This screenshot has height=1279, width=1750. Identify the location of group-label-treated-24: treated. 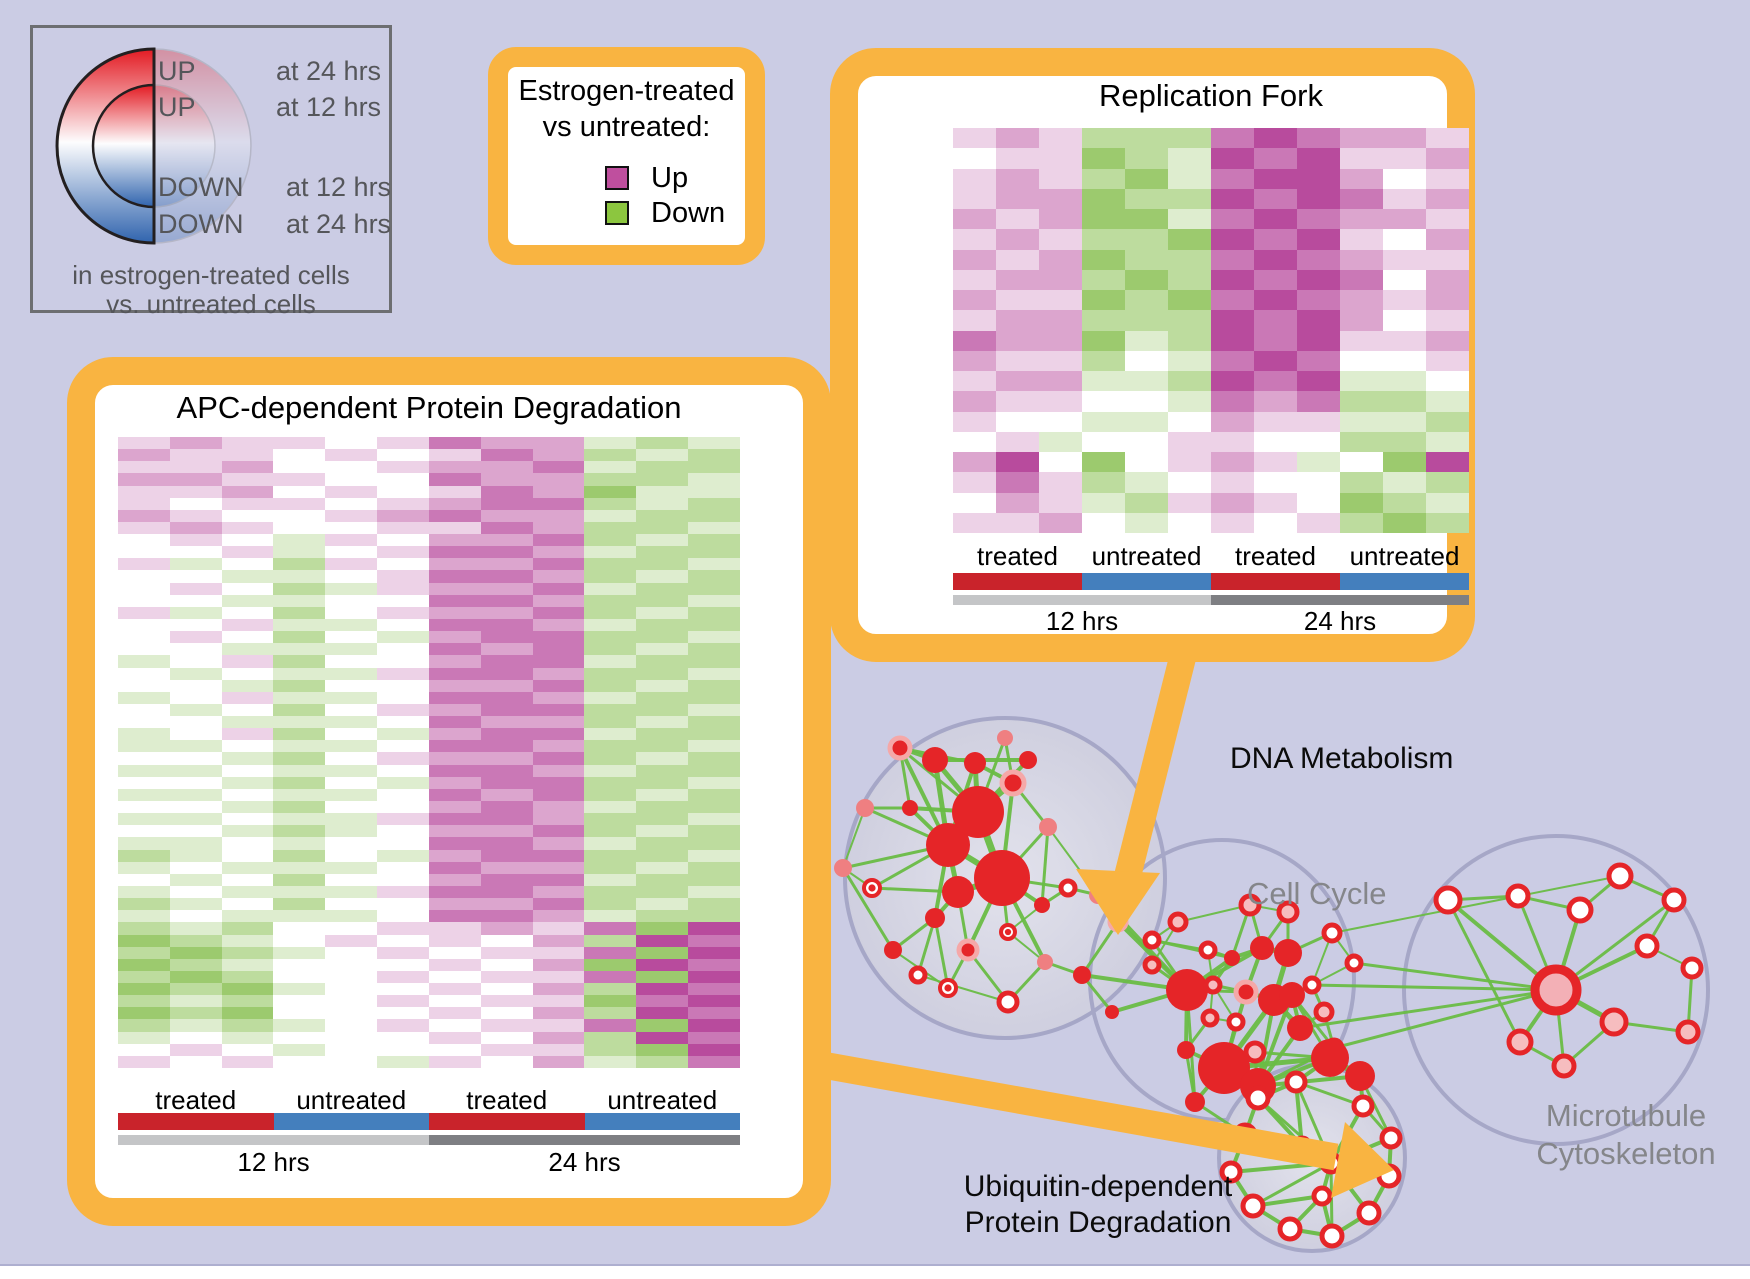
(1275, 556).